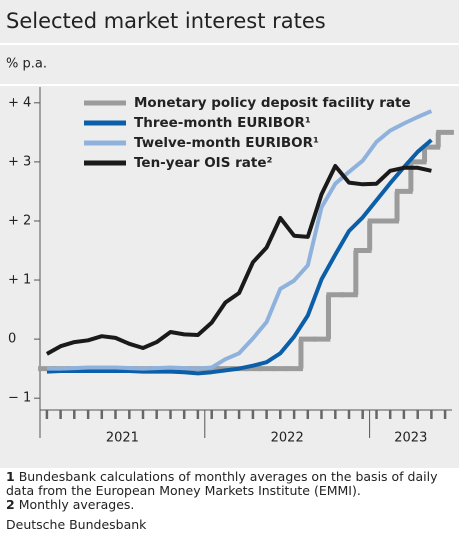  I want to click on footnote: 2 Monthly averages., so click(231, 505).